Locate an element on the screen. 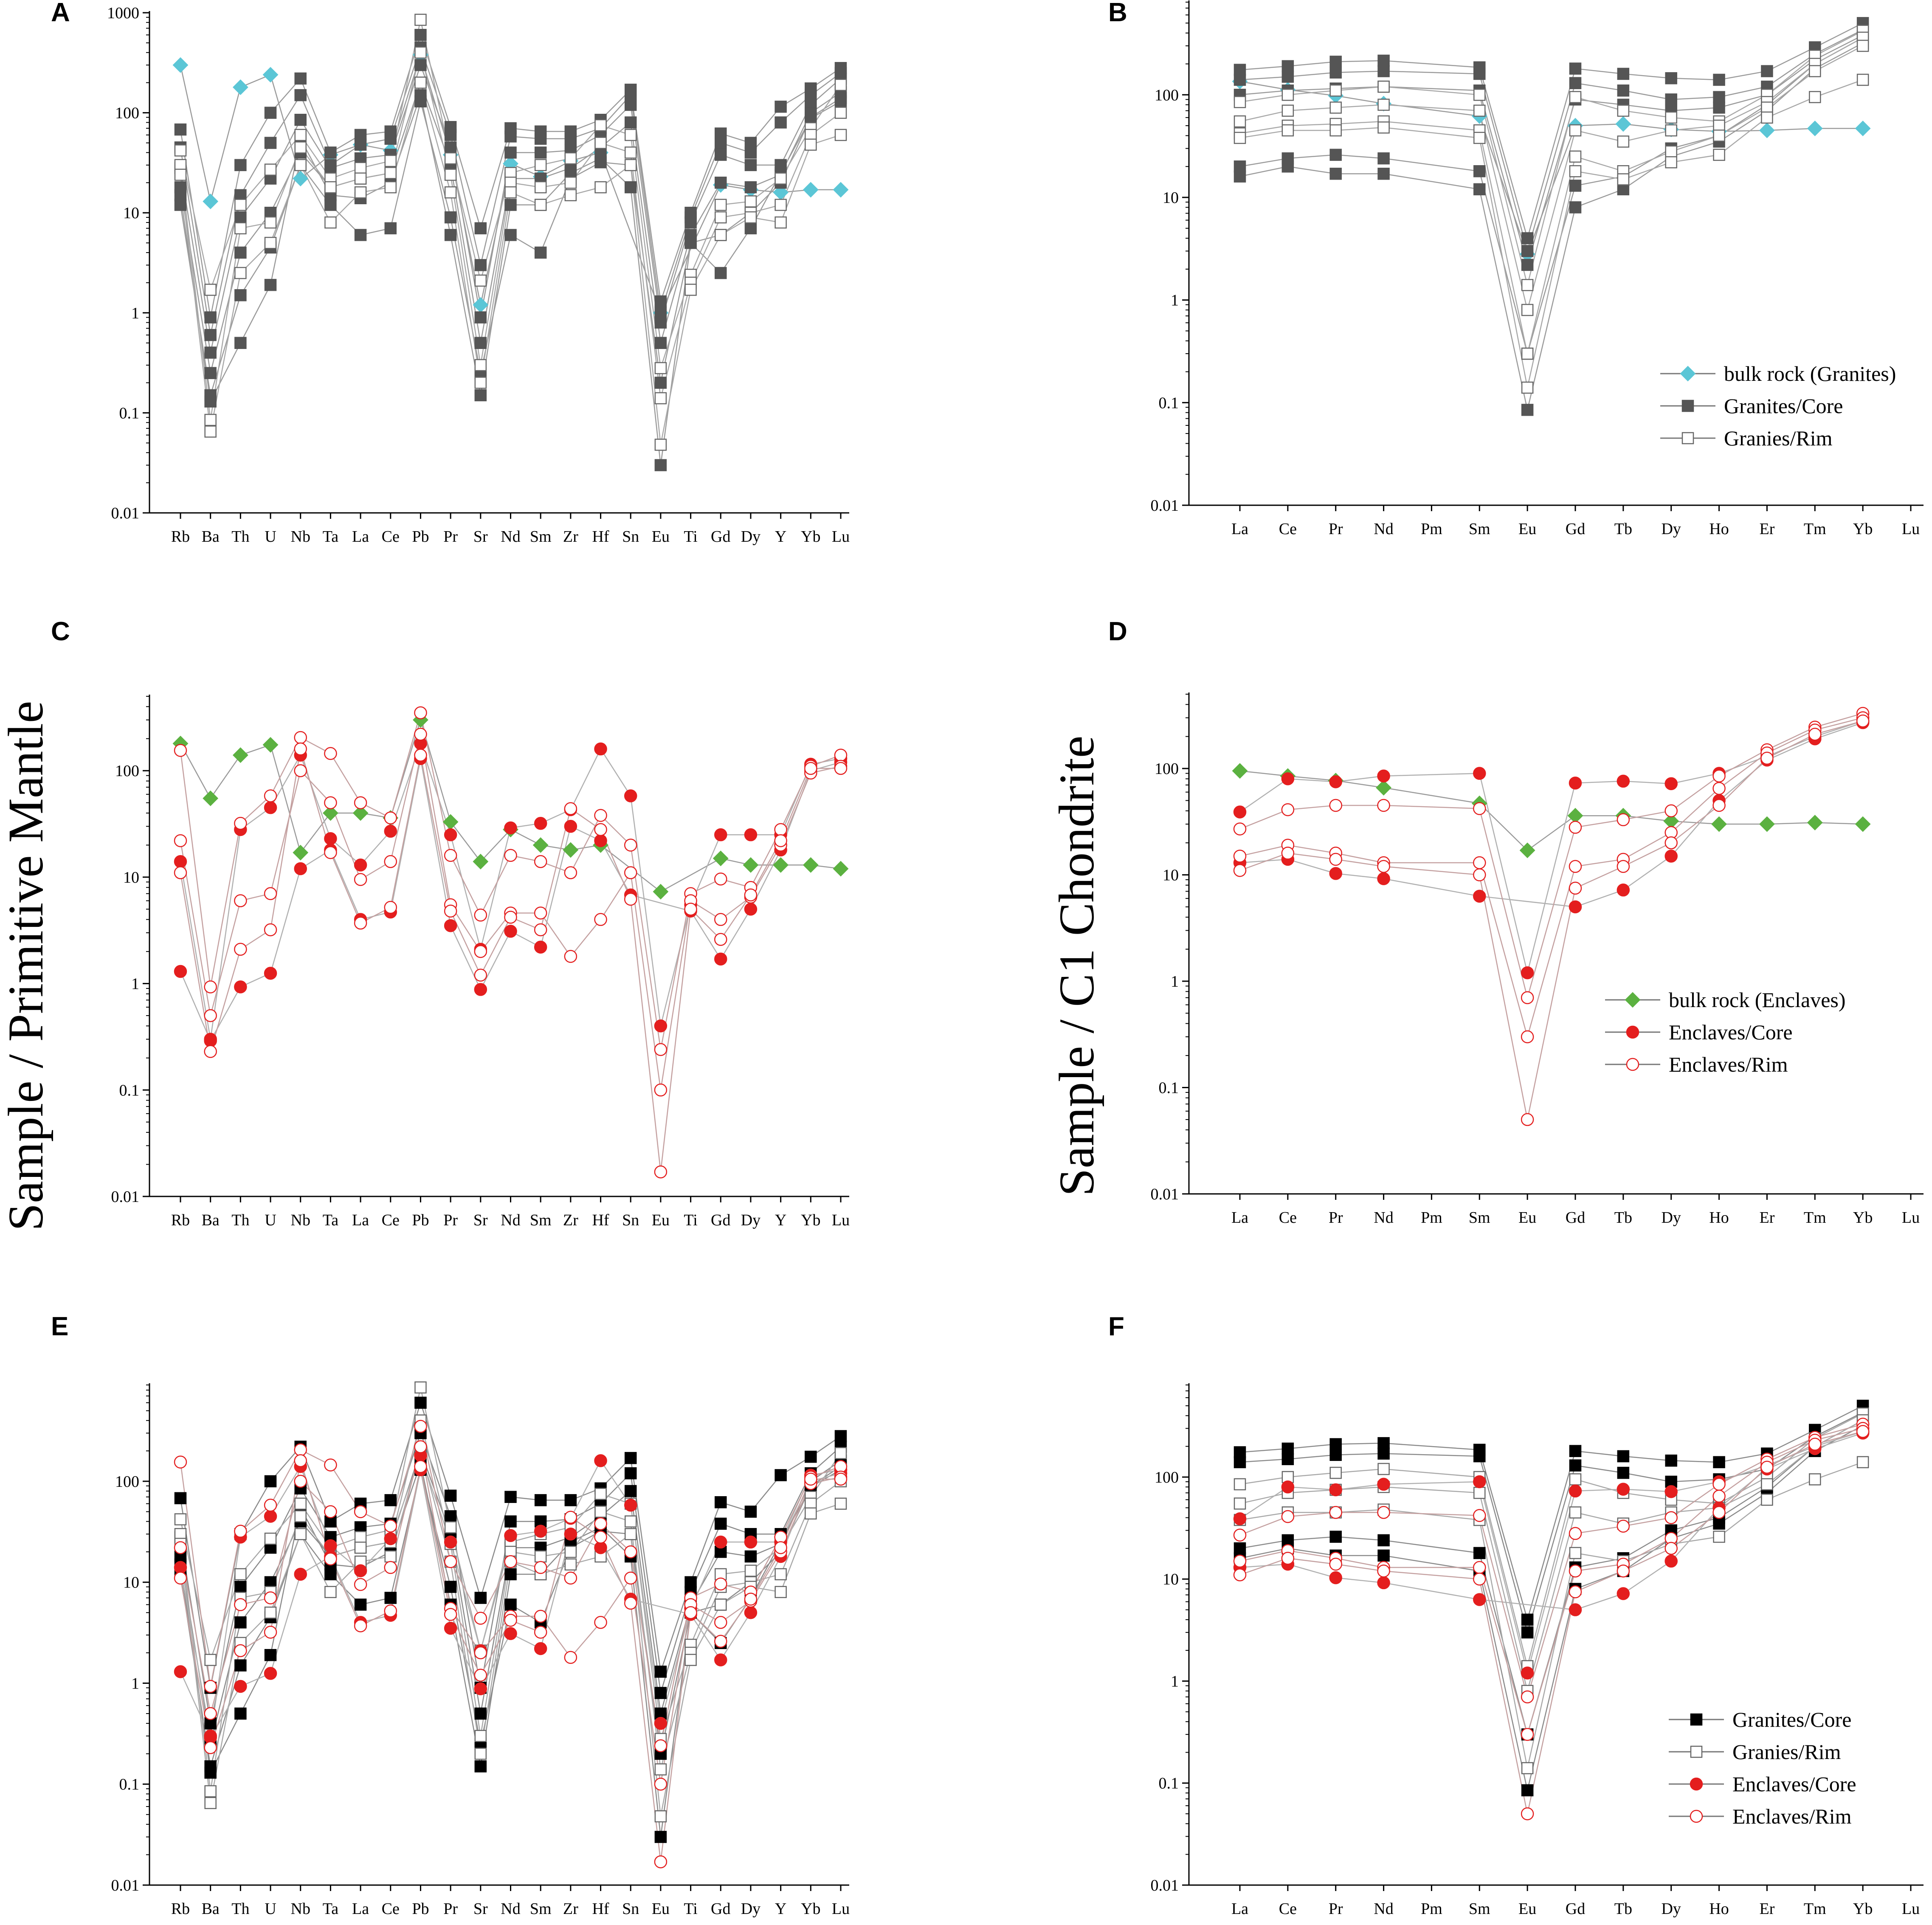  series-enclave_rim is located at coordinates (1551, 920).